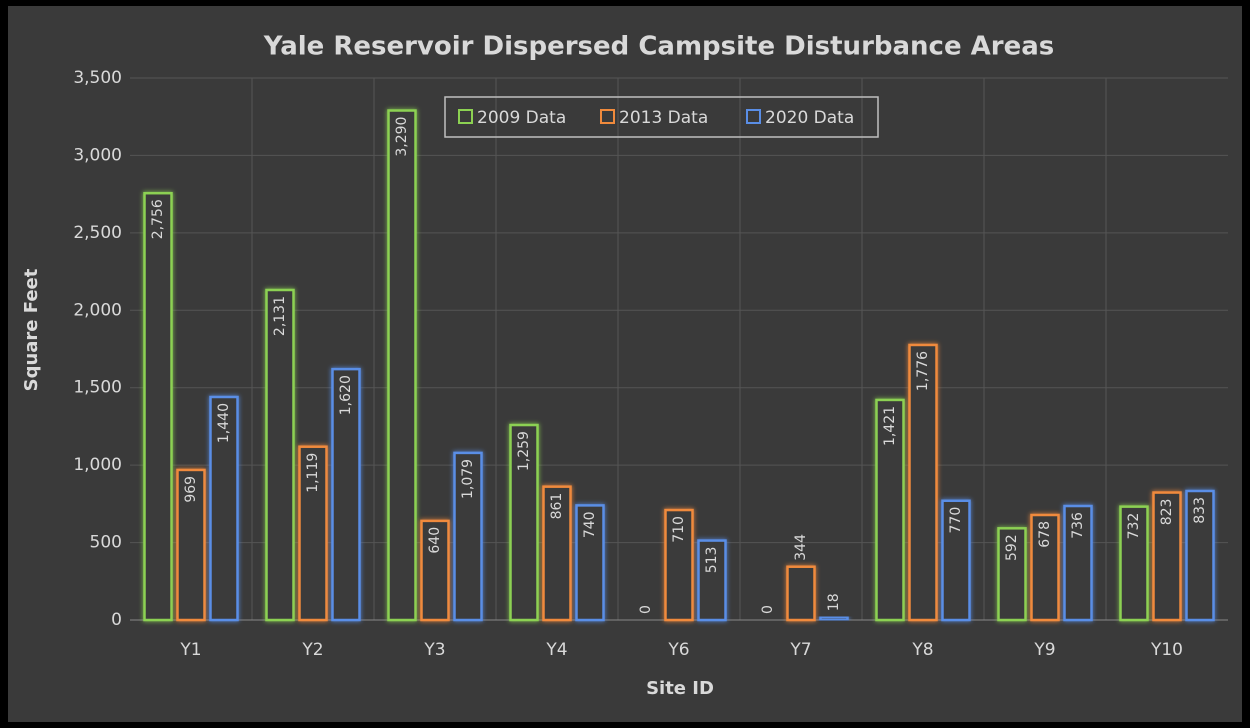 The height and width of the screenshot is (728, 1250). I want to click on legend-box, so click(661, 117).